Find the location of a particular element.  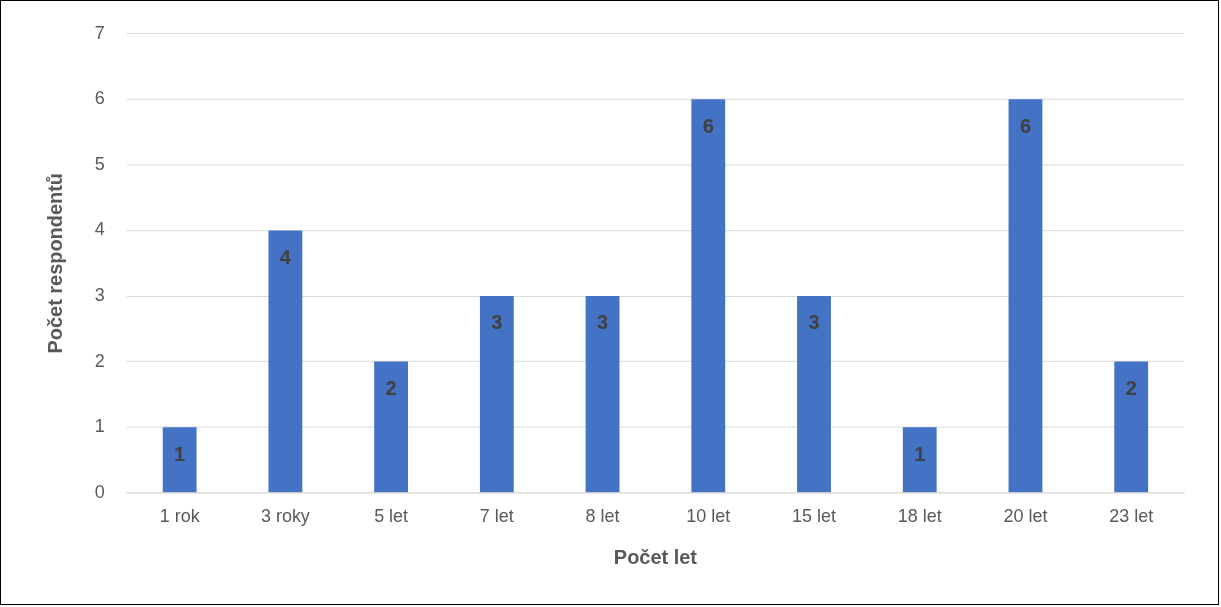

x-tick-label: 5 let is located at coordinates (391, 516).